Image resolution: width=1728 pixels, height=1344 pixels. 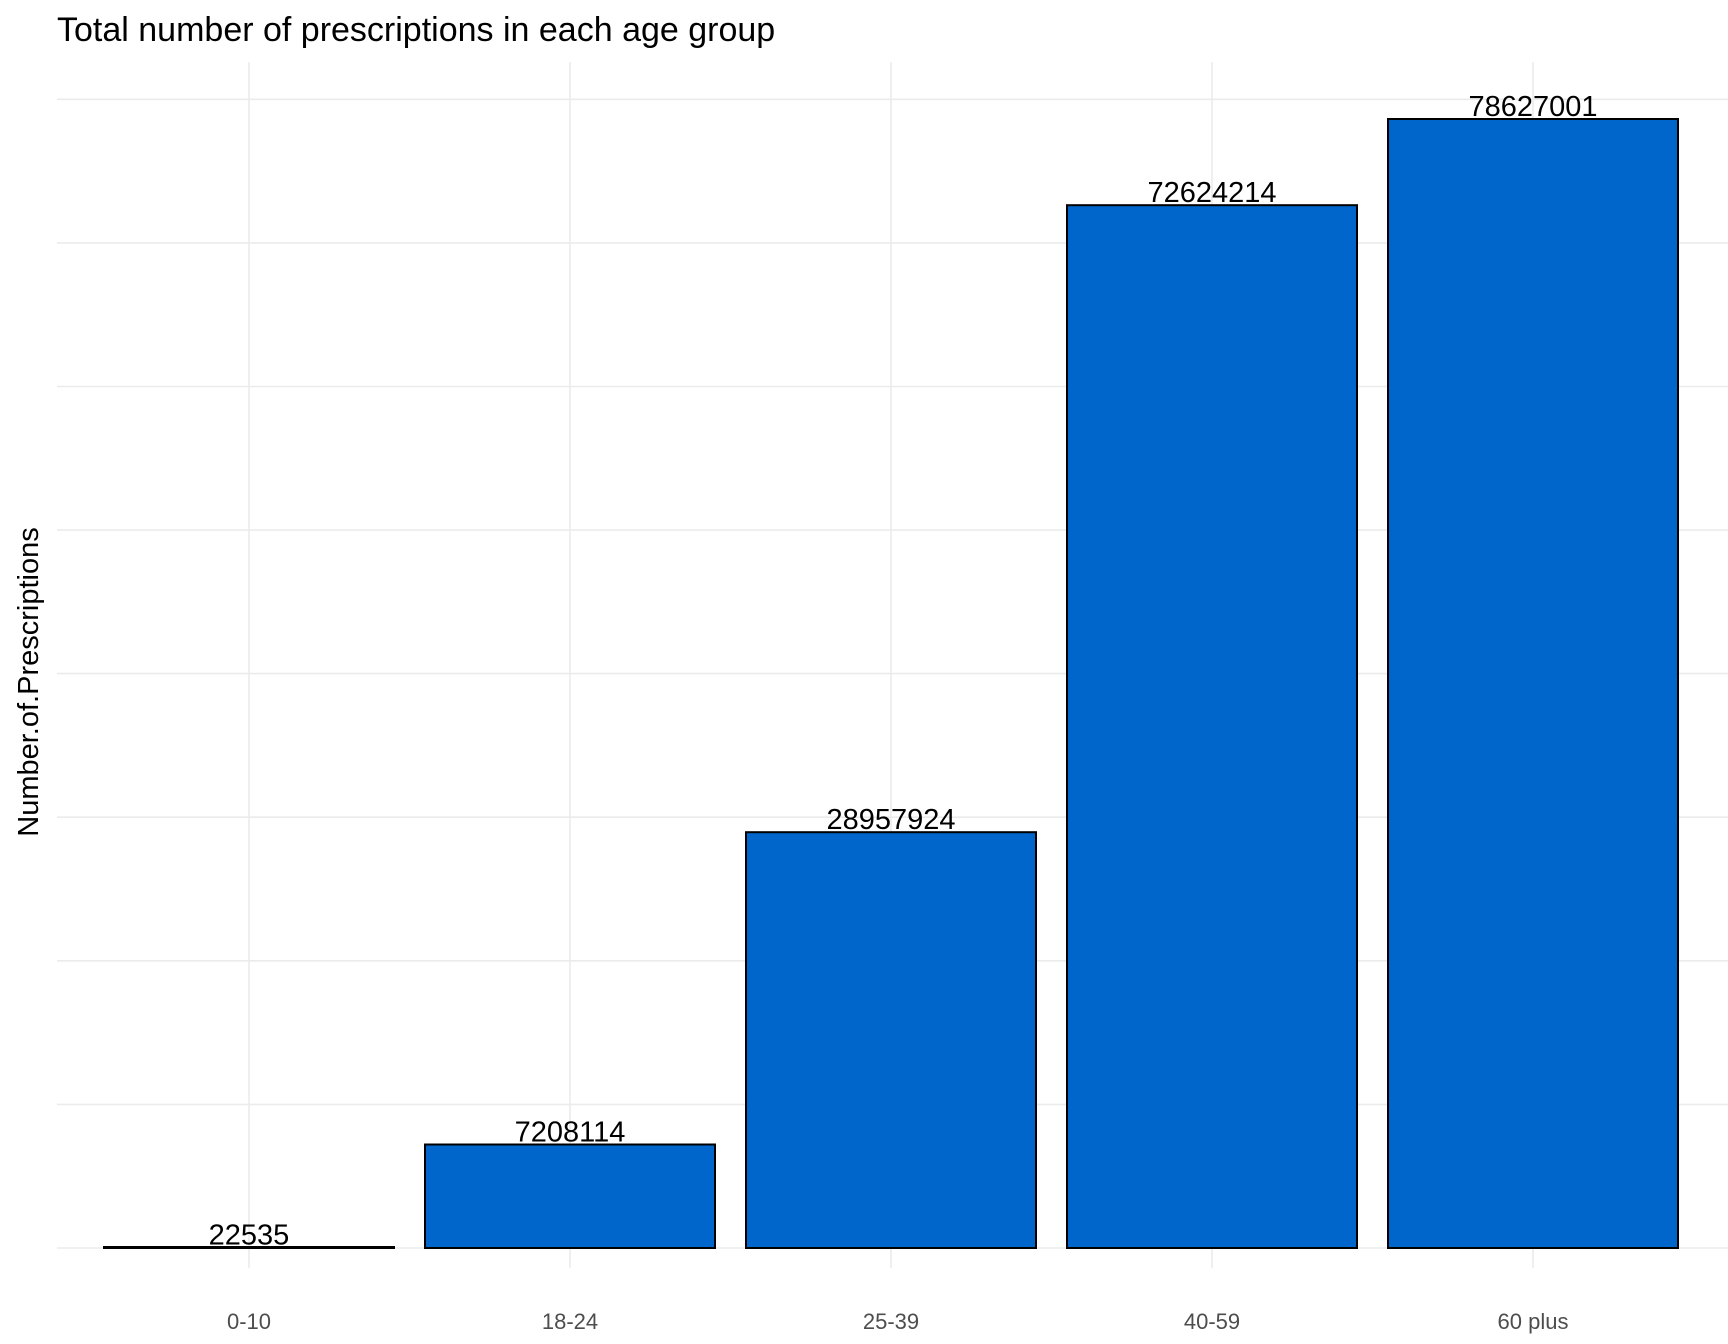 I want to click on x-tick-label: 25-39, so click(x=891, y=1321).